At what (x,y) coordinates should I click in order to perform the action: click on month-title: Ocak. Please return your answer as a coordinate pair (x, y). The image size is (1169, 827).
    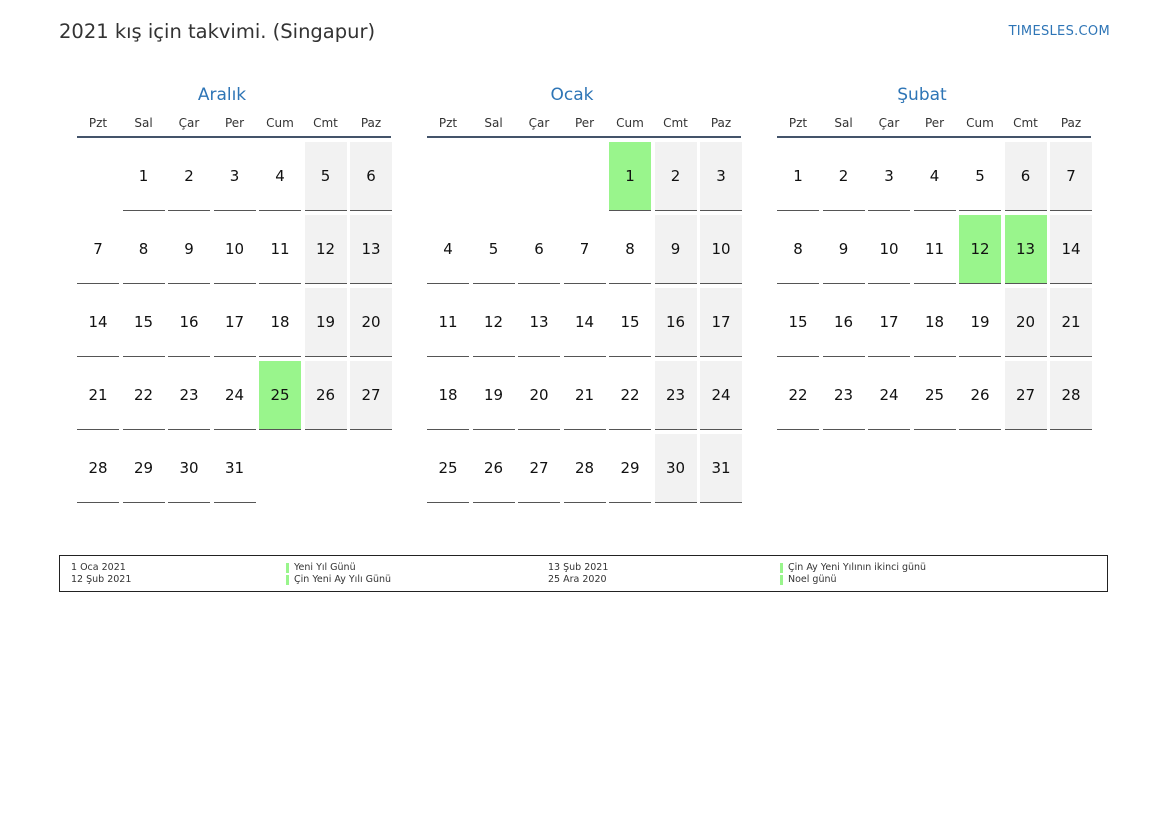
    Looking at the image, I should click on (572, 95).